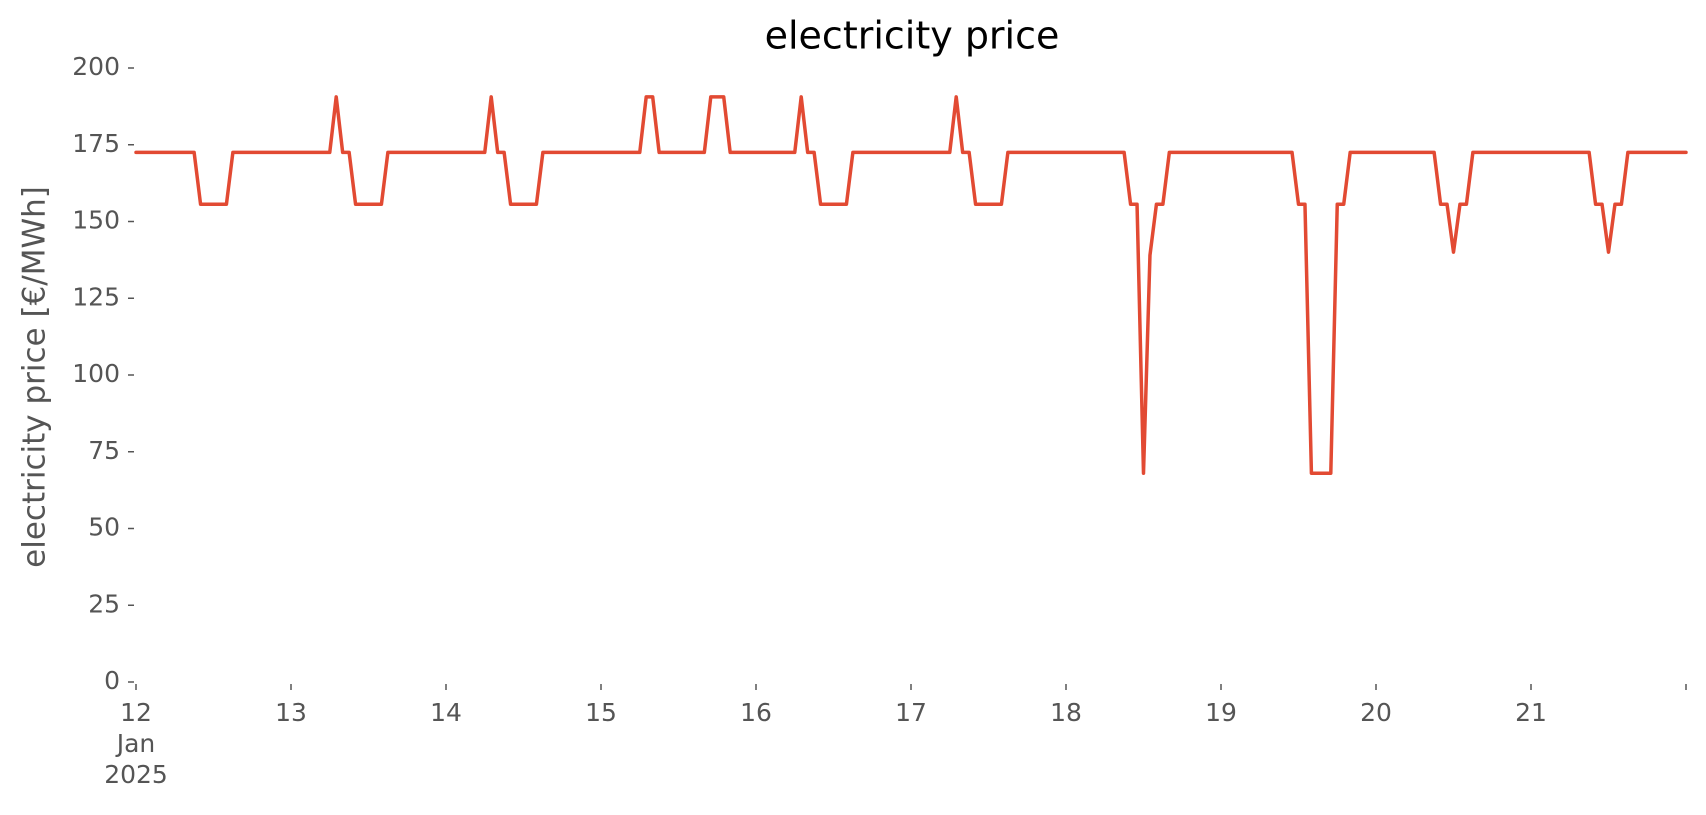 This screenshot has width=1706, height=815. What do you see at coordinates (601, 712) in the screenshot?
I see `x-tick-label: 15` at bounding box center [601, 712].